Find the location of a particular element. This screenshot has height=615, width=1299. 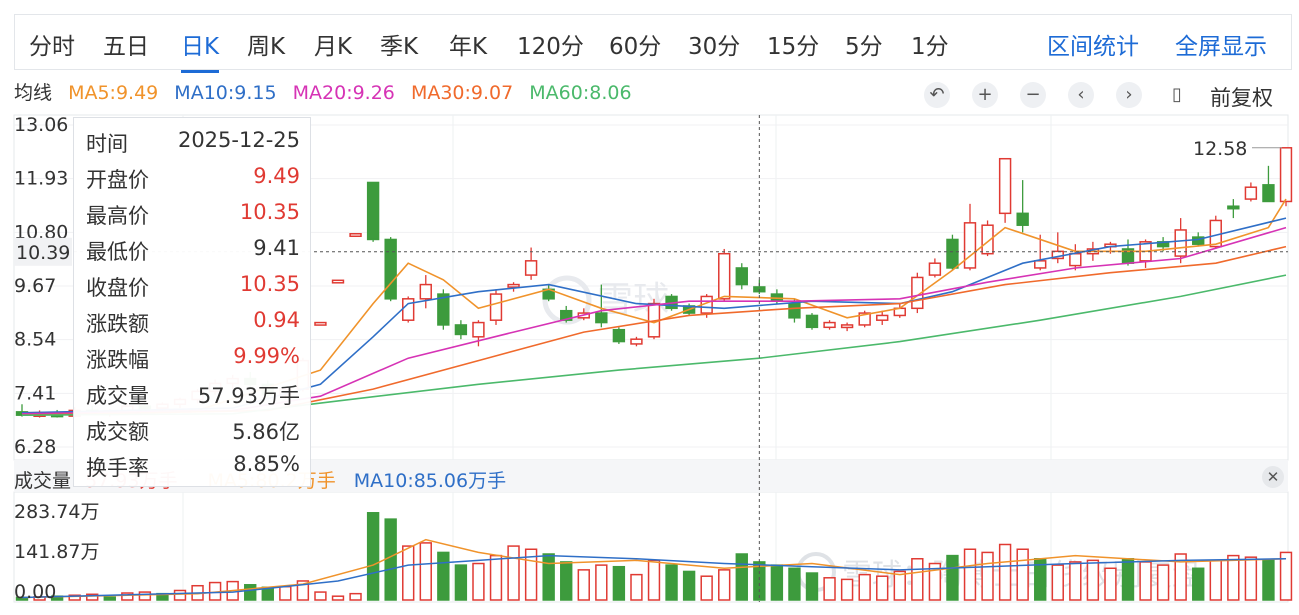

tooltip-value: 8.85% is located at coordinates (266, 464).